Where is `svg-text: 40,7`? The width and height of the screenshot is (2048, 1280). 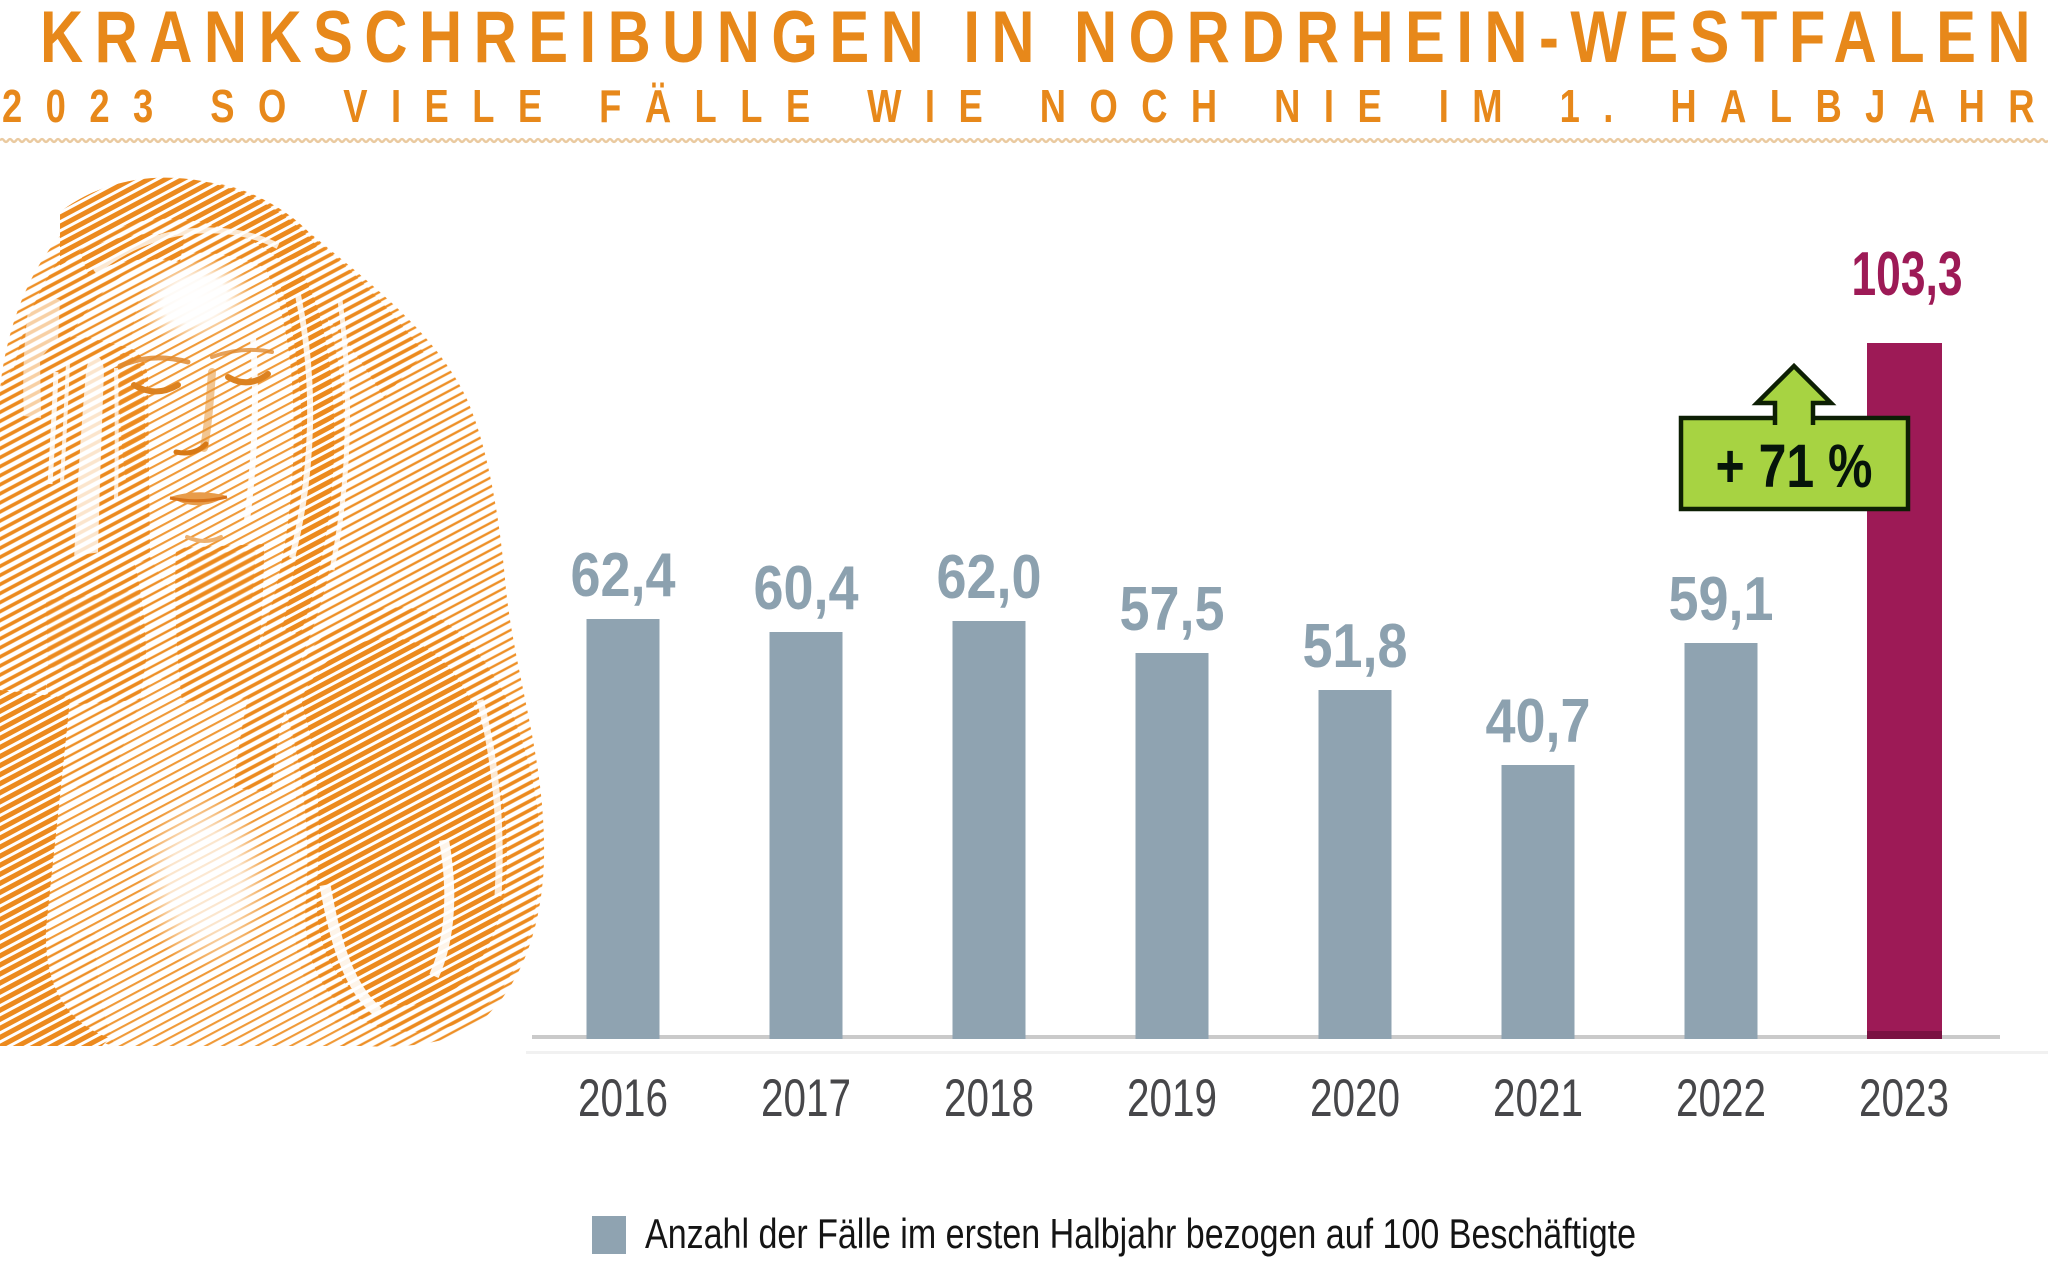 svg-text: 40,7 is located at coordinates (1538, 721).